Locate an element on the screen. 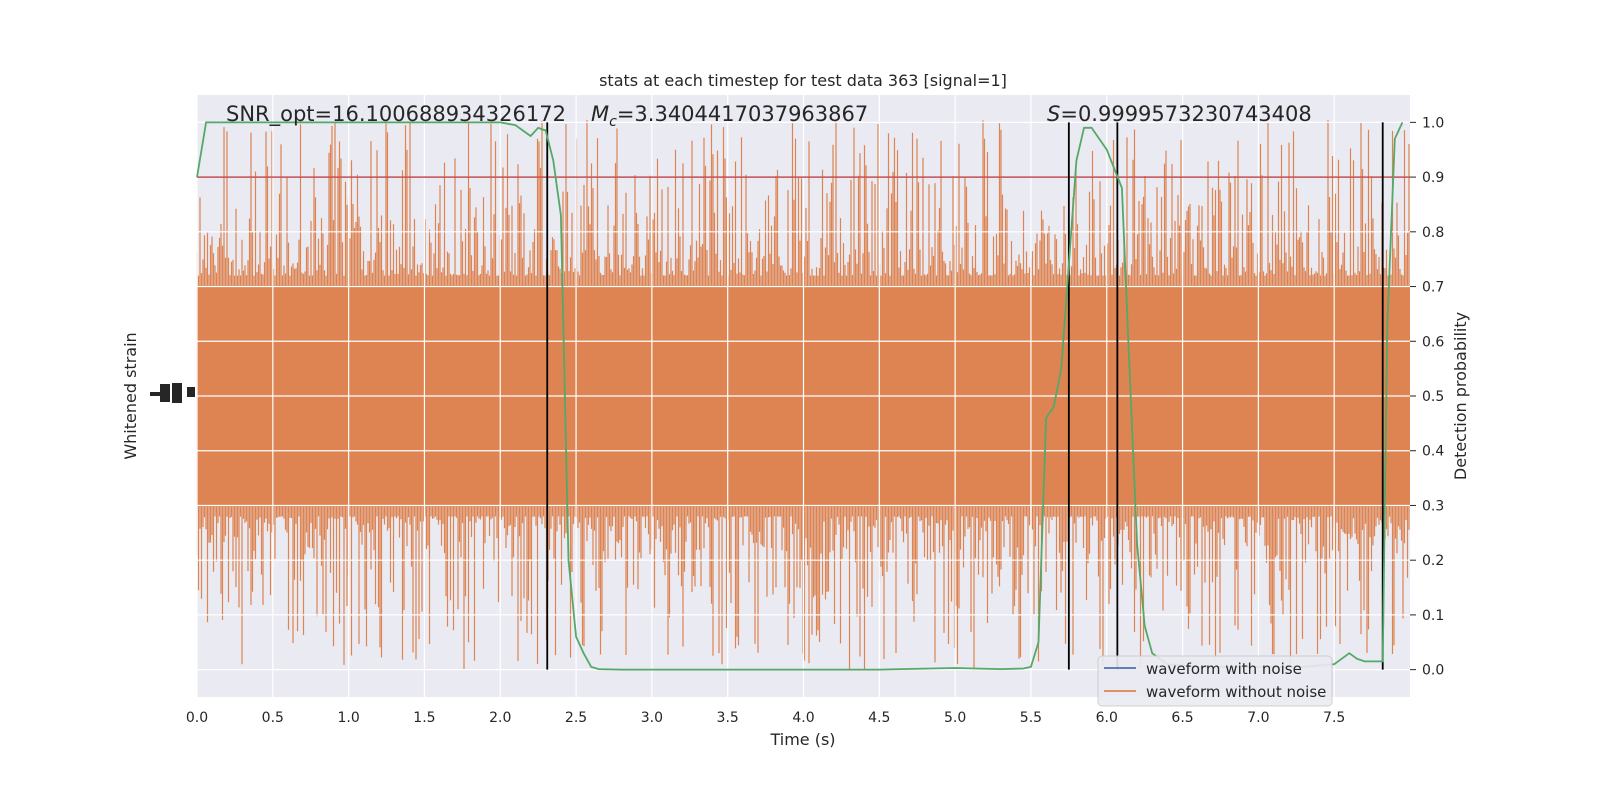 The height and width of the screenshot is (800, 1600). x-tick-label: 1.0 is located at coordinates (348, 718).